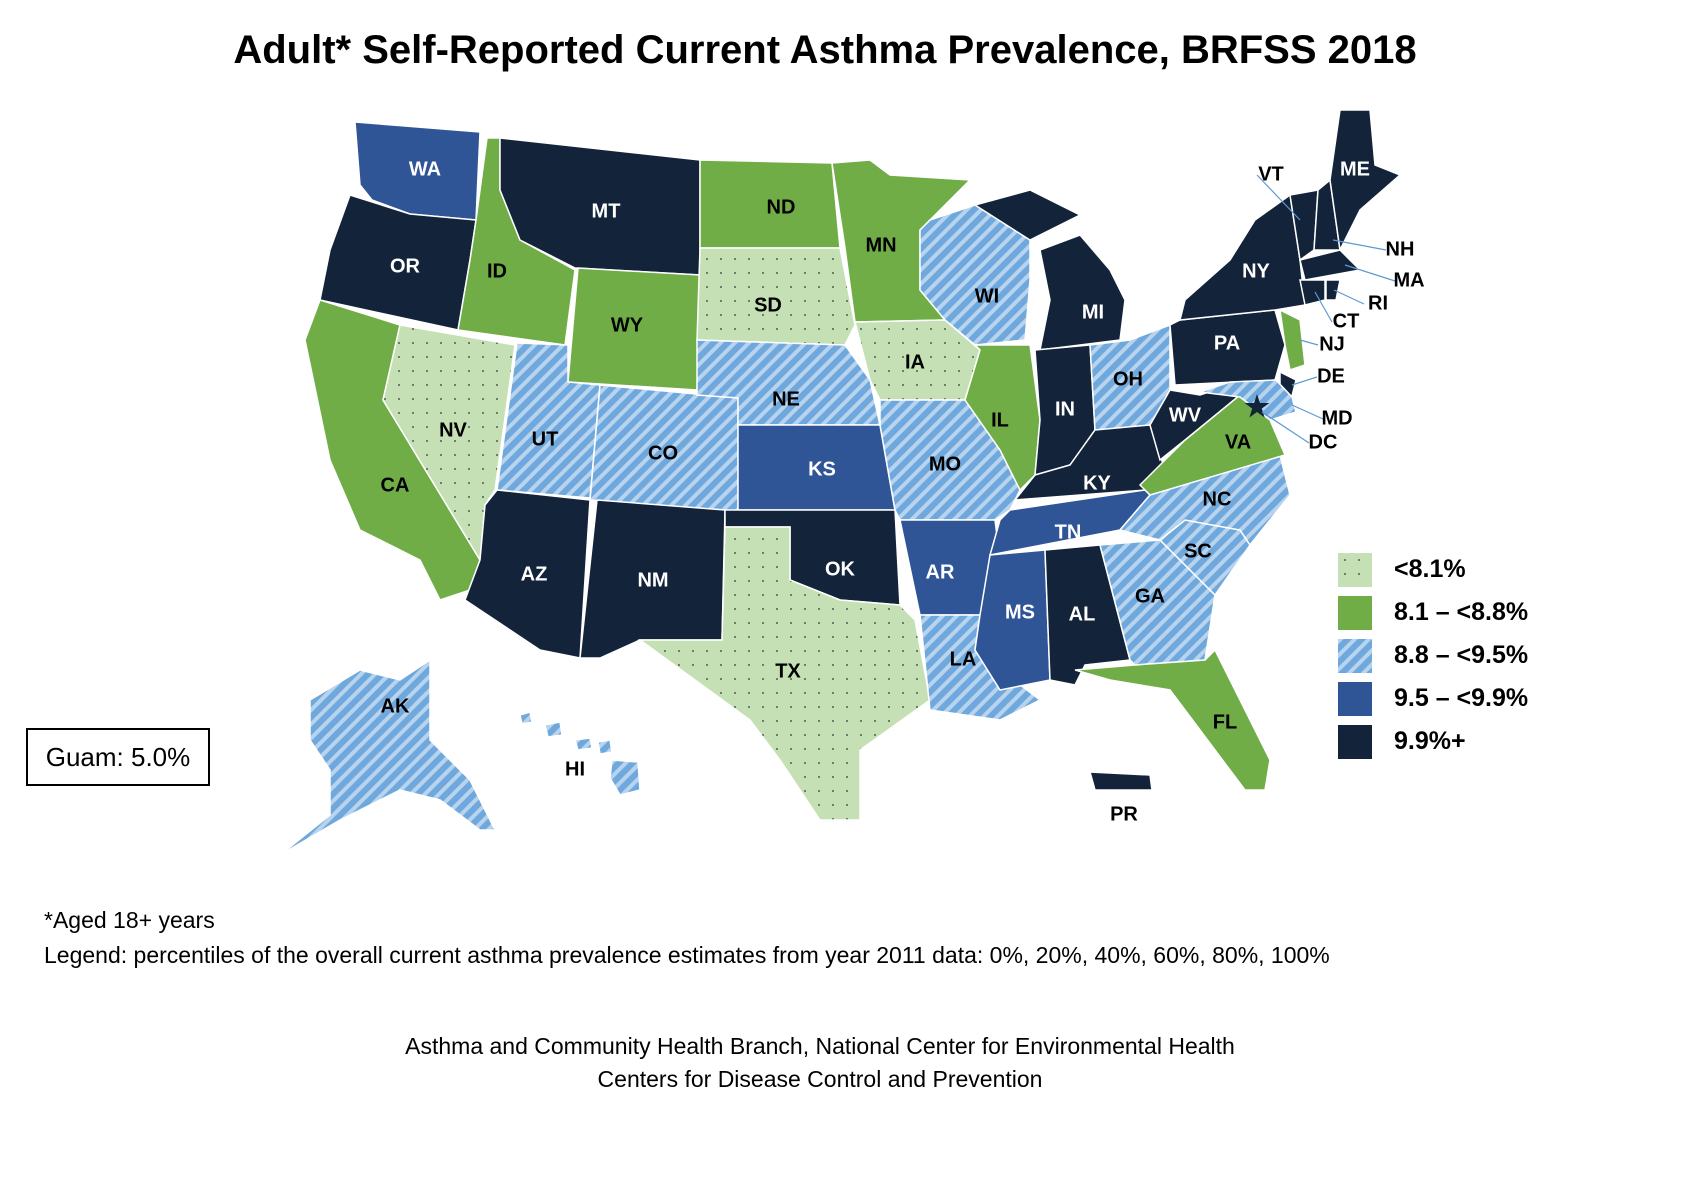 The image size is (1695, 1202). I want to click on callout-lines, so click(1326, 309).